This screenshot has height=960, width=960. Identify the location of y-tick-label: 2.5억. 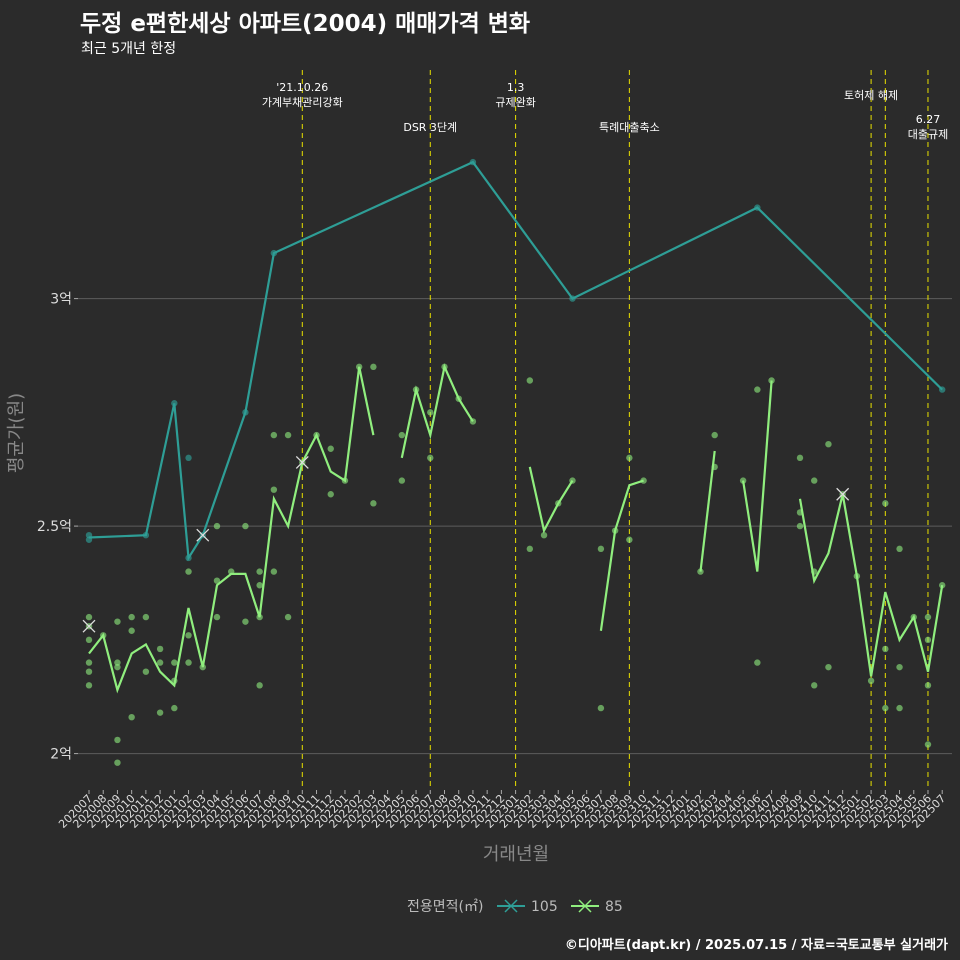
(54, 527).